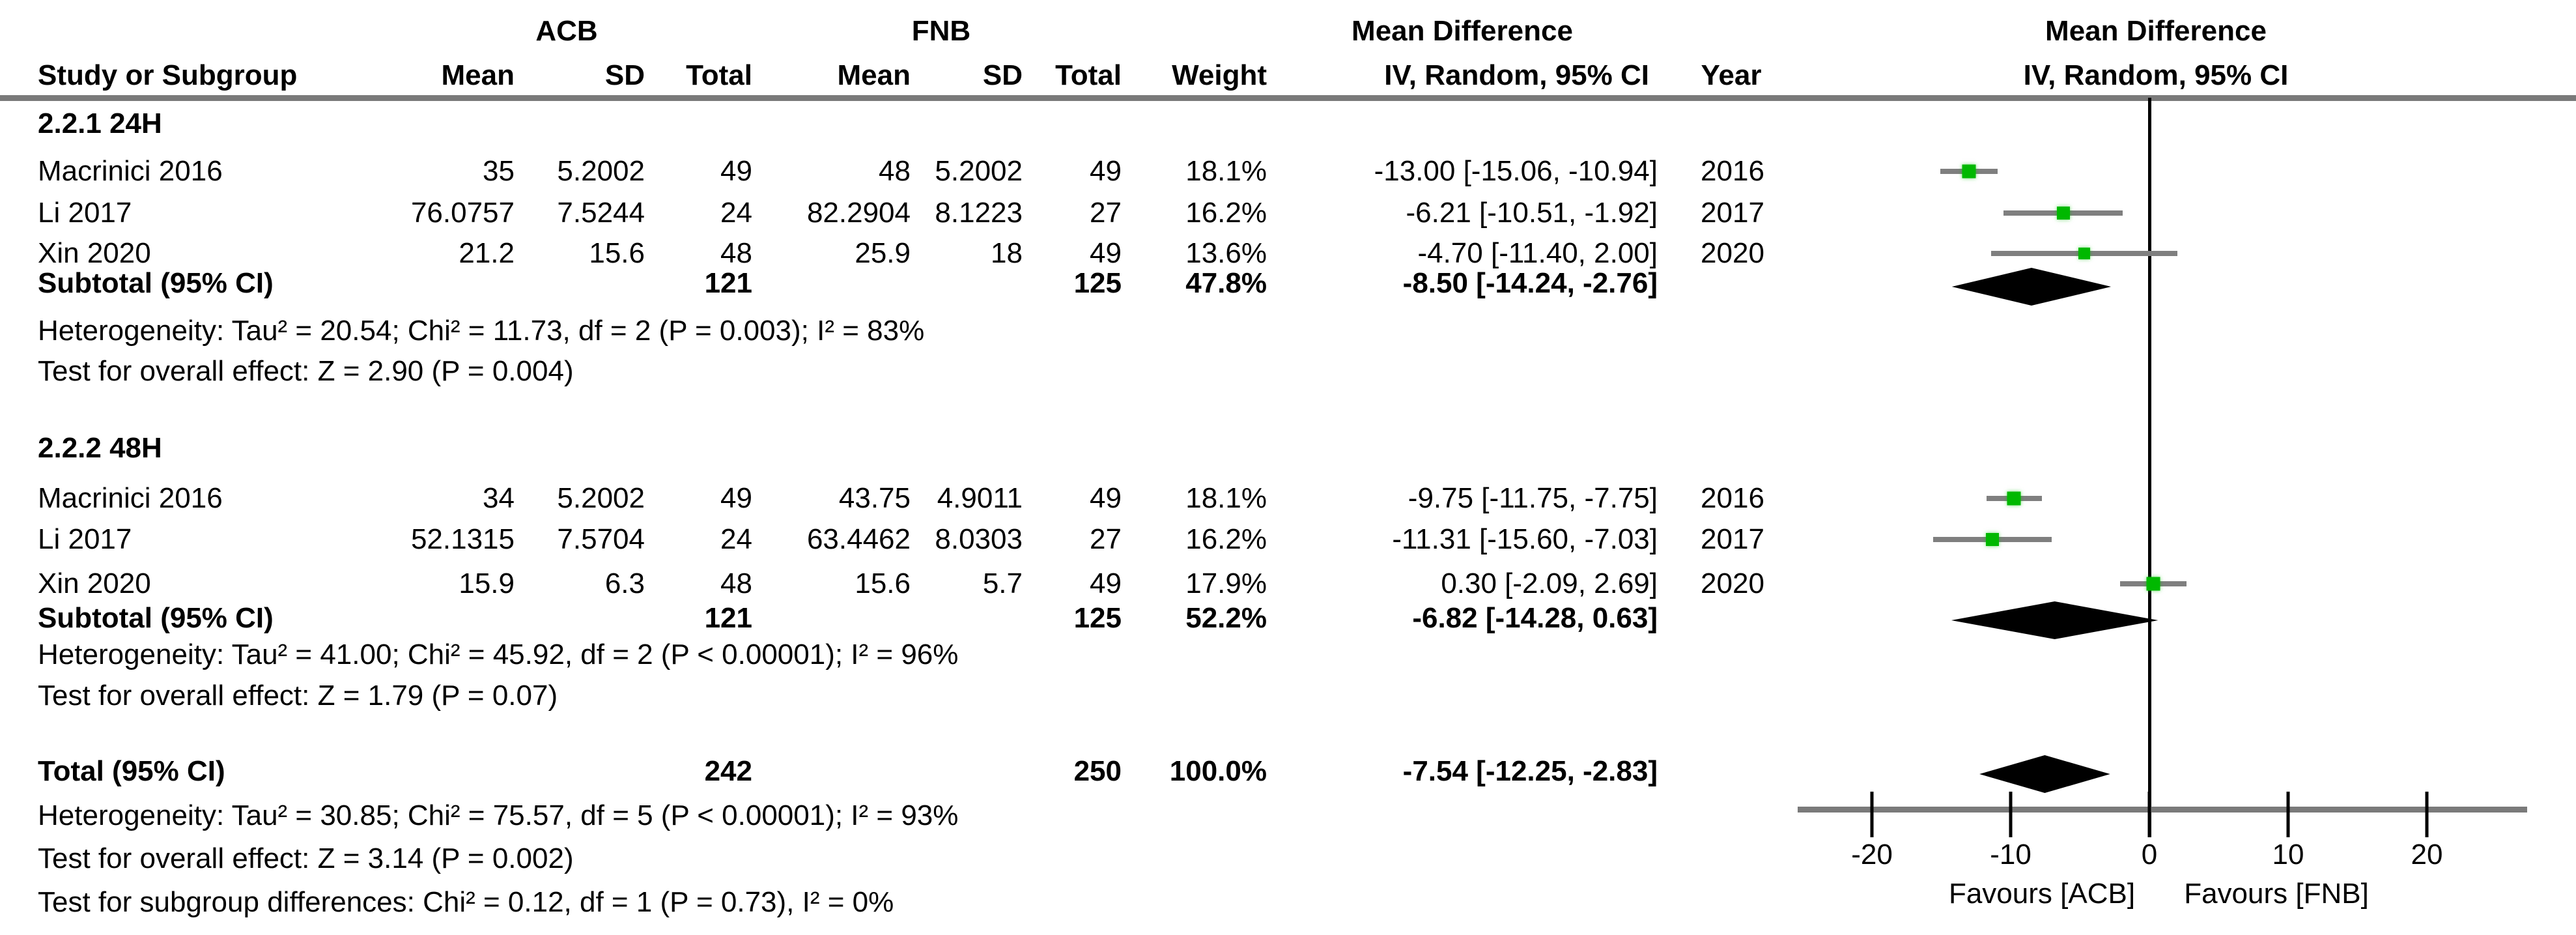 The height and width of the screenshot is (935, 2576). What do you see at coordinates (728, 771) in the screenshot?
I see `acb-total-value: 242` at bounding box center [728, 771].